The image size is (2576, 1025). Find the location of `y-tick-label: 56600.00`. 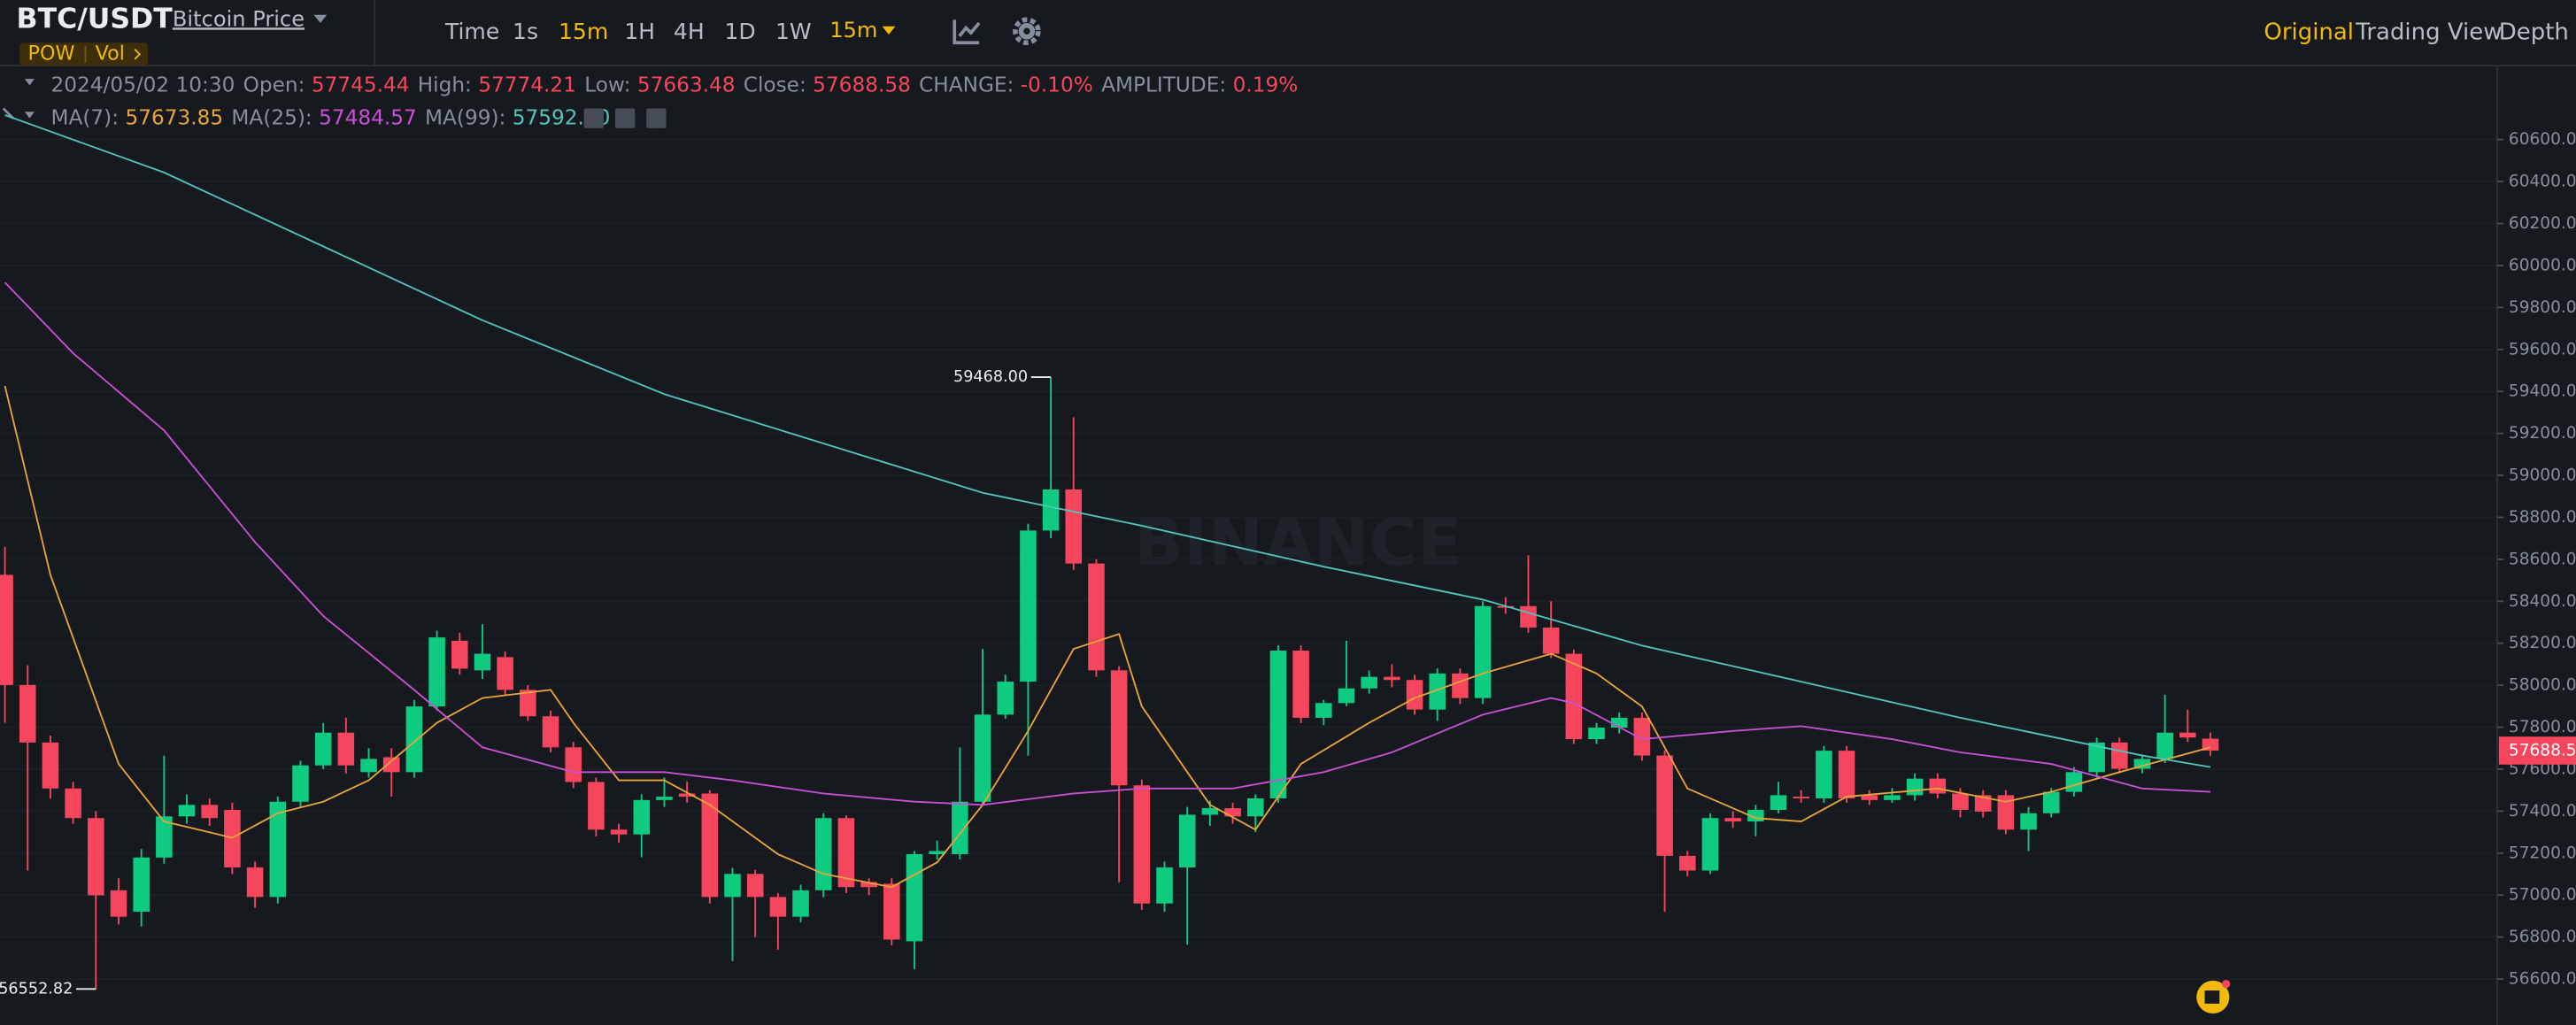

y-tick-label: 56600.00 is located at coordinates (2542, 979).